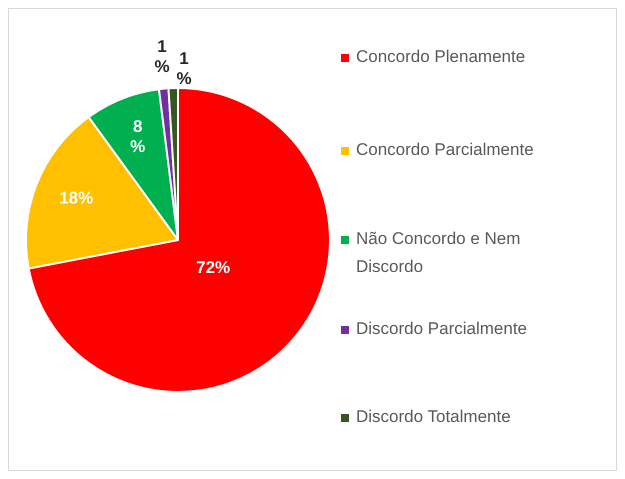  Describe the element at coordinates (433, 416) in the screenshot. I see `legend-label: Discordo Totalmente` at that location.